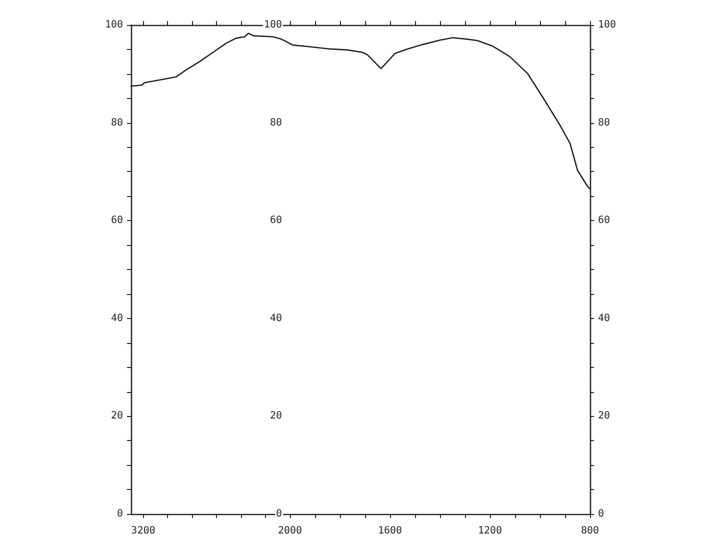  What do you see at coordinates (390, 531) in the screenshot?
I see `x-tick-label: 1600` at bounding box center [390, 531].